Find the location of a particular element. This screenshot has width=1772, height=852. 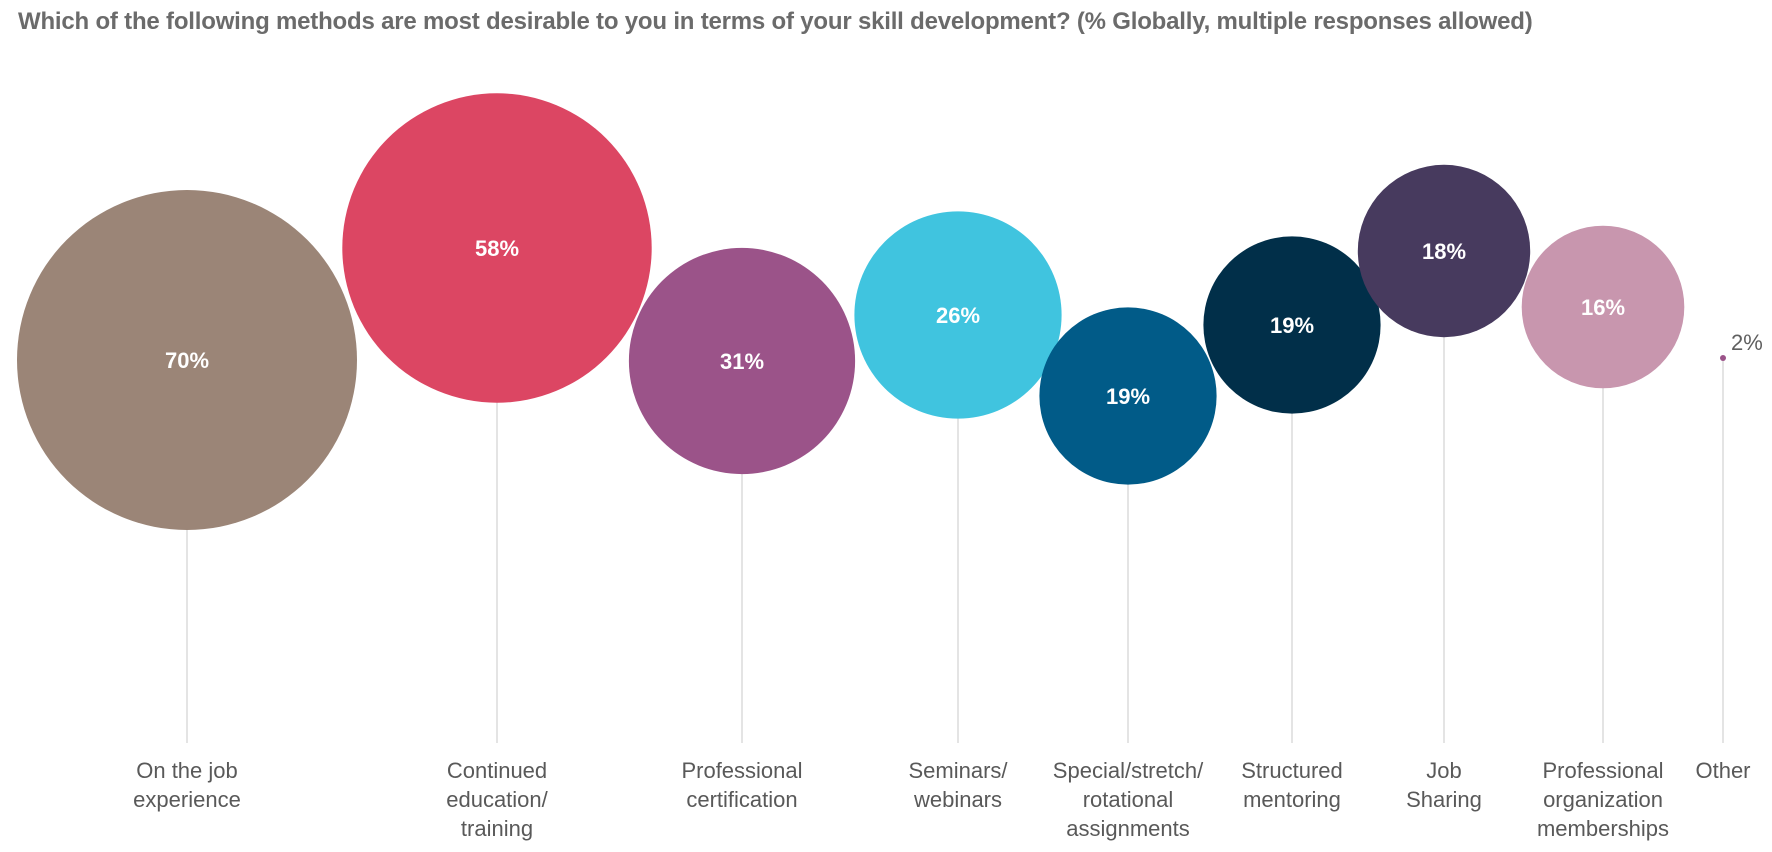

category-label: webinars is located at coordinates (957, 799).